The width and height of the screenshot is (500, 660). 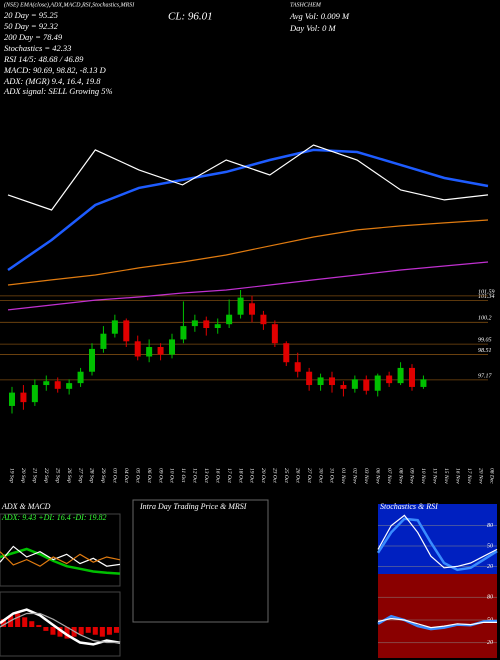 What do you see at coordinates (35, 475) in the screenshot?
I see `x-tick-label: 21 Sep` at bounding box center [35, 475].